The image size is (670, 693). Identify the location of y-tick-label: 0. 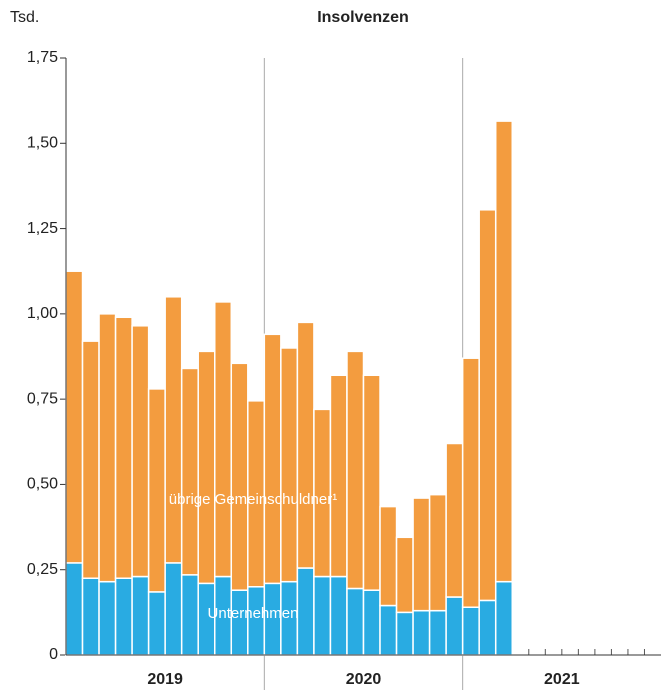
(53, 654).